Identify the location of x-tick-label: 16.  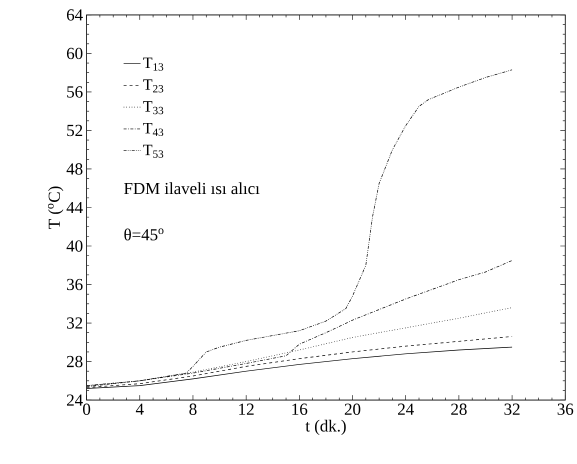
(300, 410).